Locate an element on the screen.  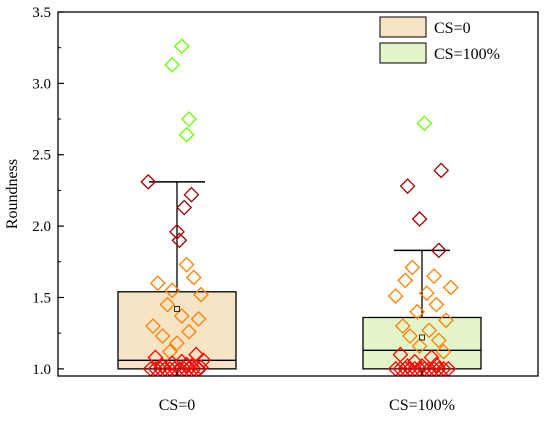
y-tick-label: 3.5 is located at coordinates (41, 13).